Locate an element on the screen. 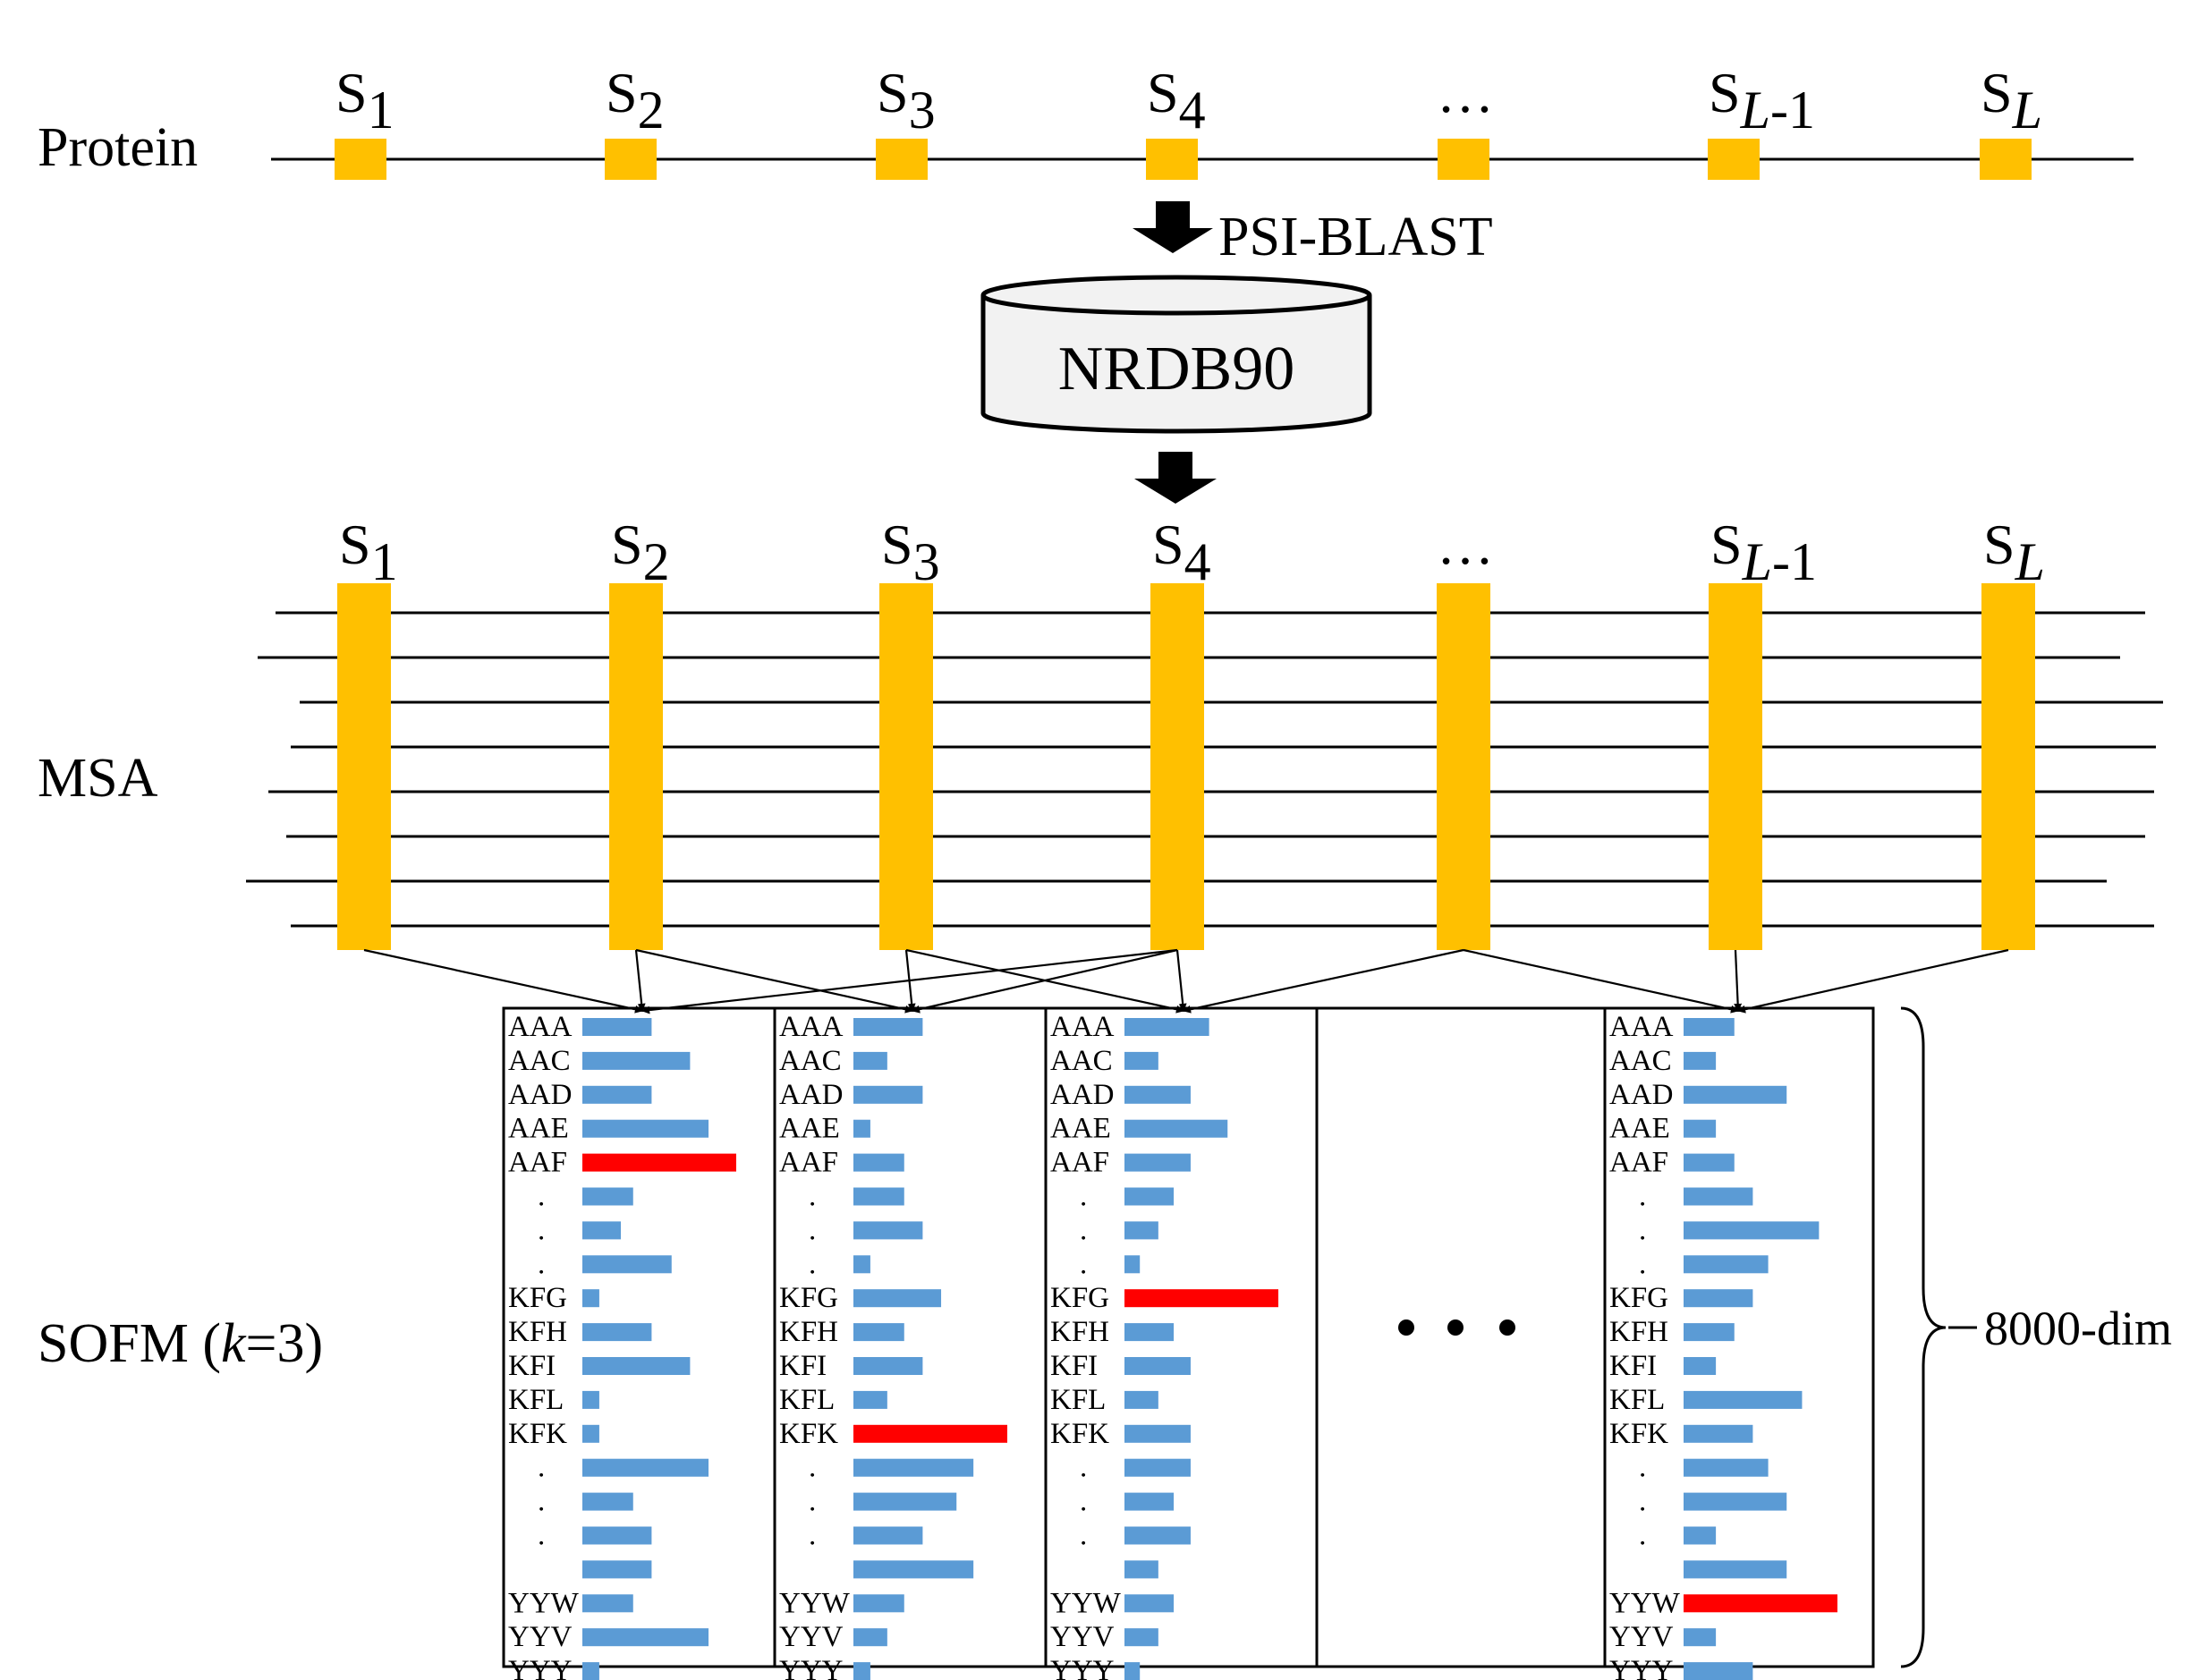 This screenshot has width=2206, height=1680. nrdb90-database: NRDB90 is located at coordinates (1176, 354).